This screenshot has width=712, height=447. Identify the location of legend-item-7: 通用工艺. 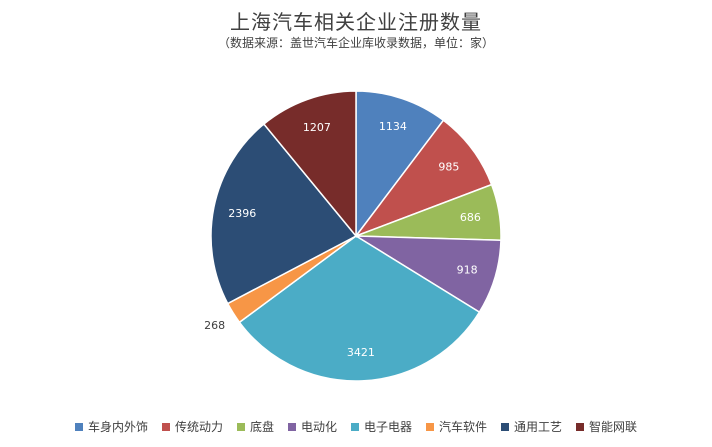
(531, 426).